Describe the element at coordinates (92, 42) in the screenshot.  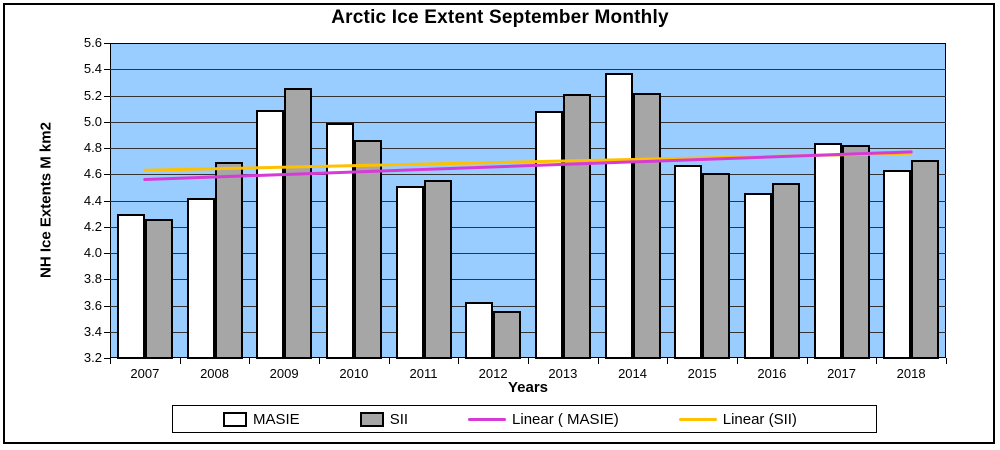
I see `y-axis-tick-label: 5.6` at that location.